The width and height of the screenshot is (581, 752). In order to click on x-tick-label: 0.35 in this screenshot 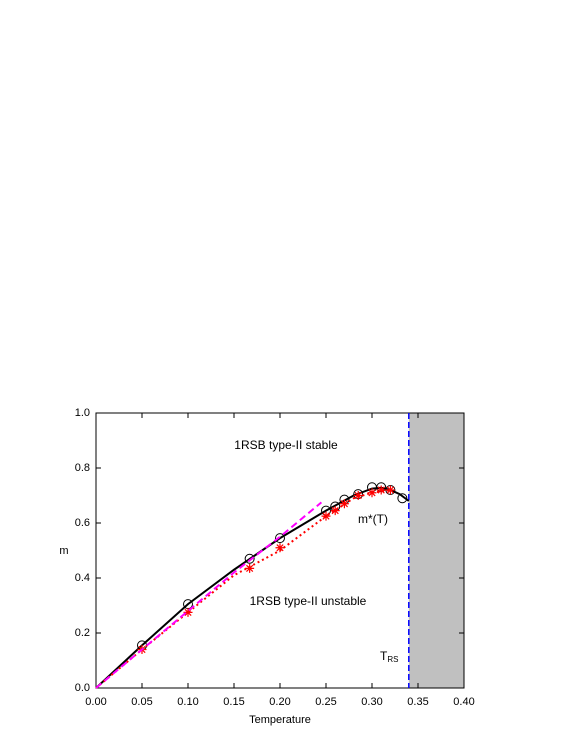, I will do `click(417, 702)`.